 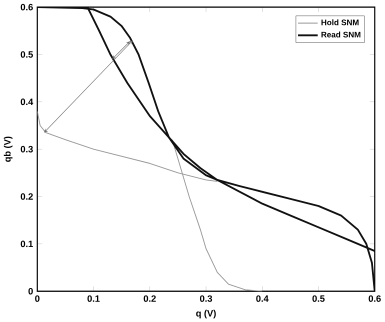 What do you see at coordinates (340, 22) in the screenshot?
I see `legend-label: Hold SNM` at bounding box center [340, 22].